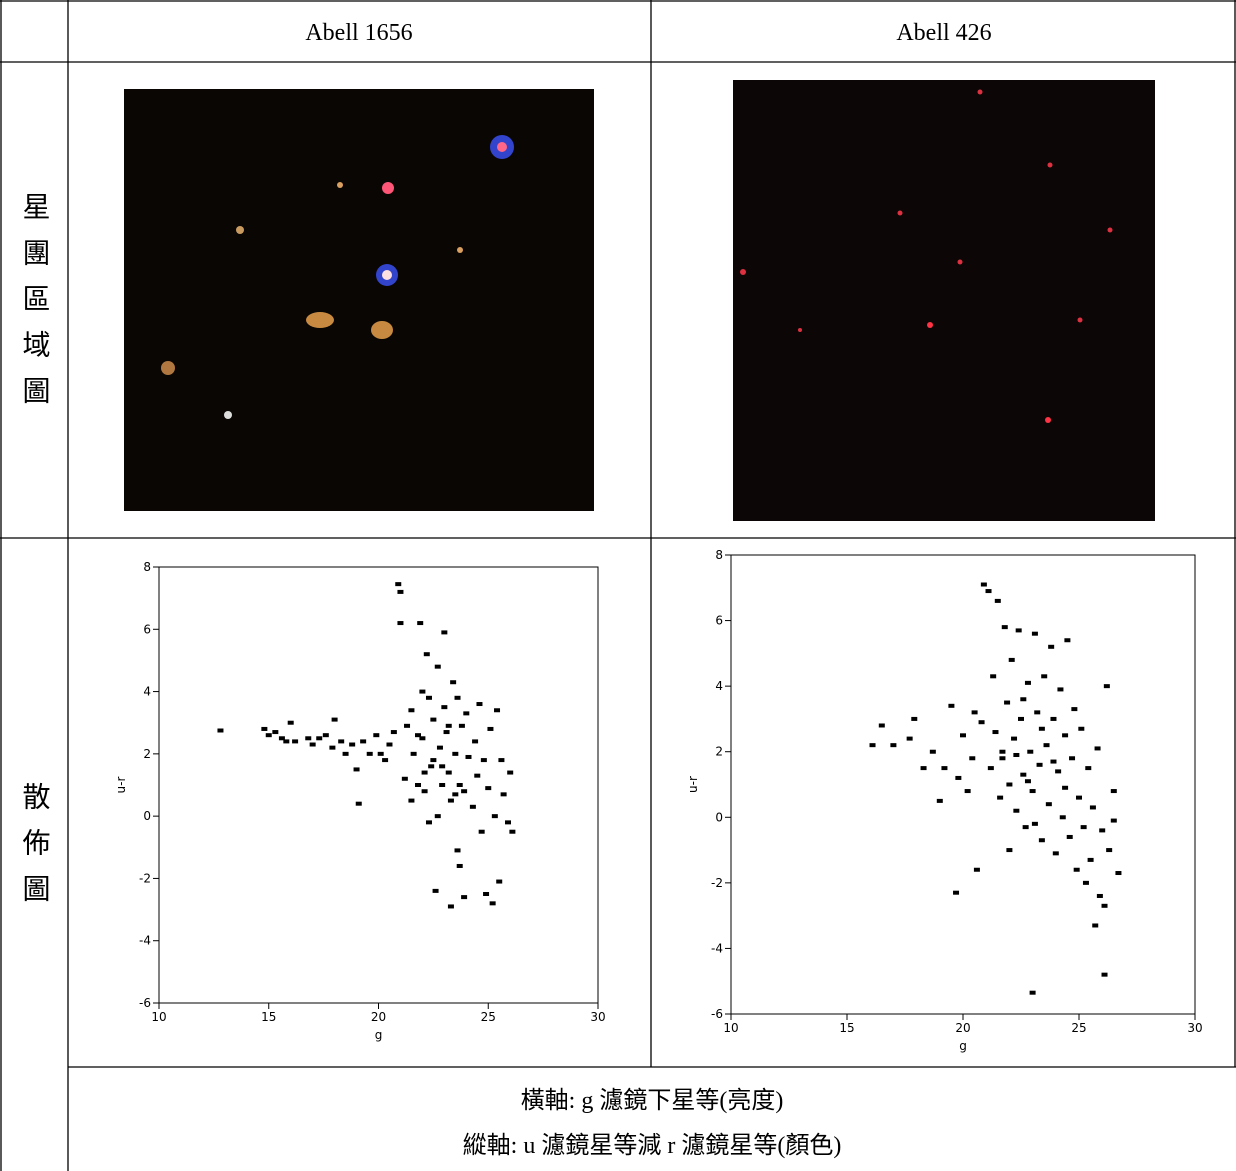 The width and height of the screenshot is (1236, 1171). What do you see at coordinates (488, 1017) in the screenshot?
I see `x-tick-label: 25` at bounding box center [488, 1017].